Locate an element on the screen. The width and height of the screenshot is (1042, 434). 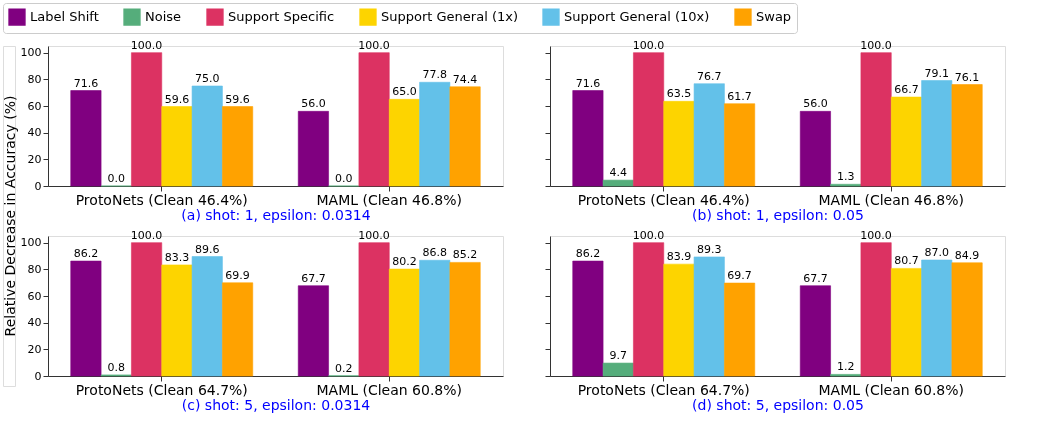
legend-label: Support General (1x) is located at coordinates (449, 17).